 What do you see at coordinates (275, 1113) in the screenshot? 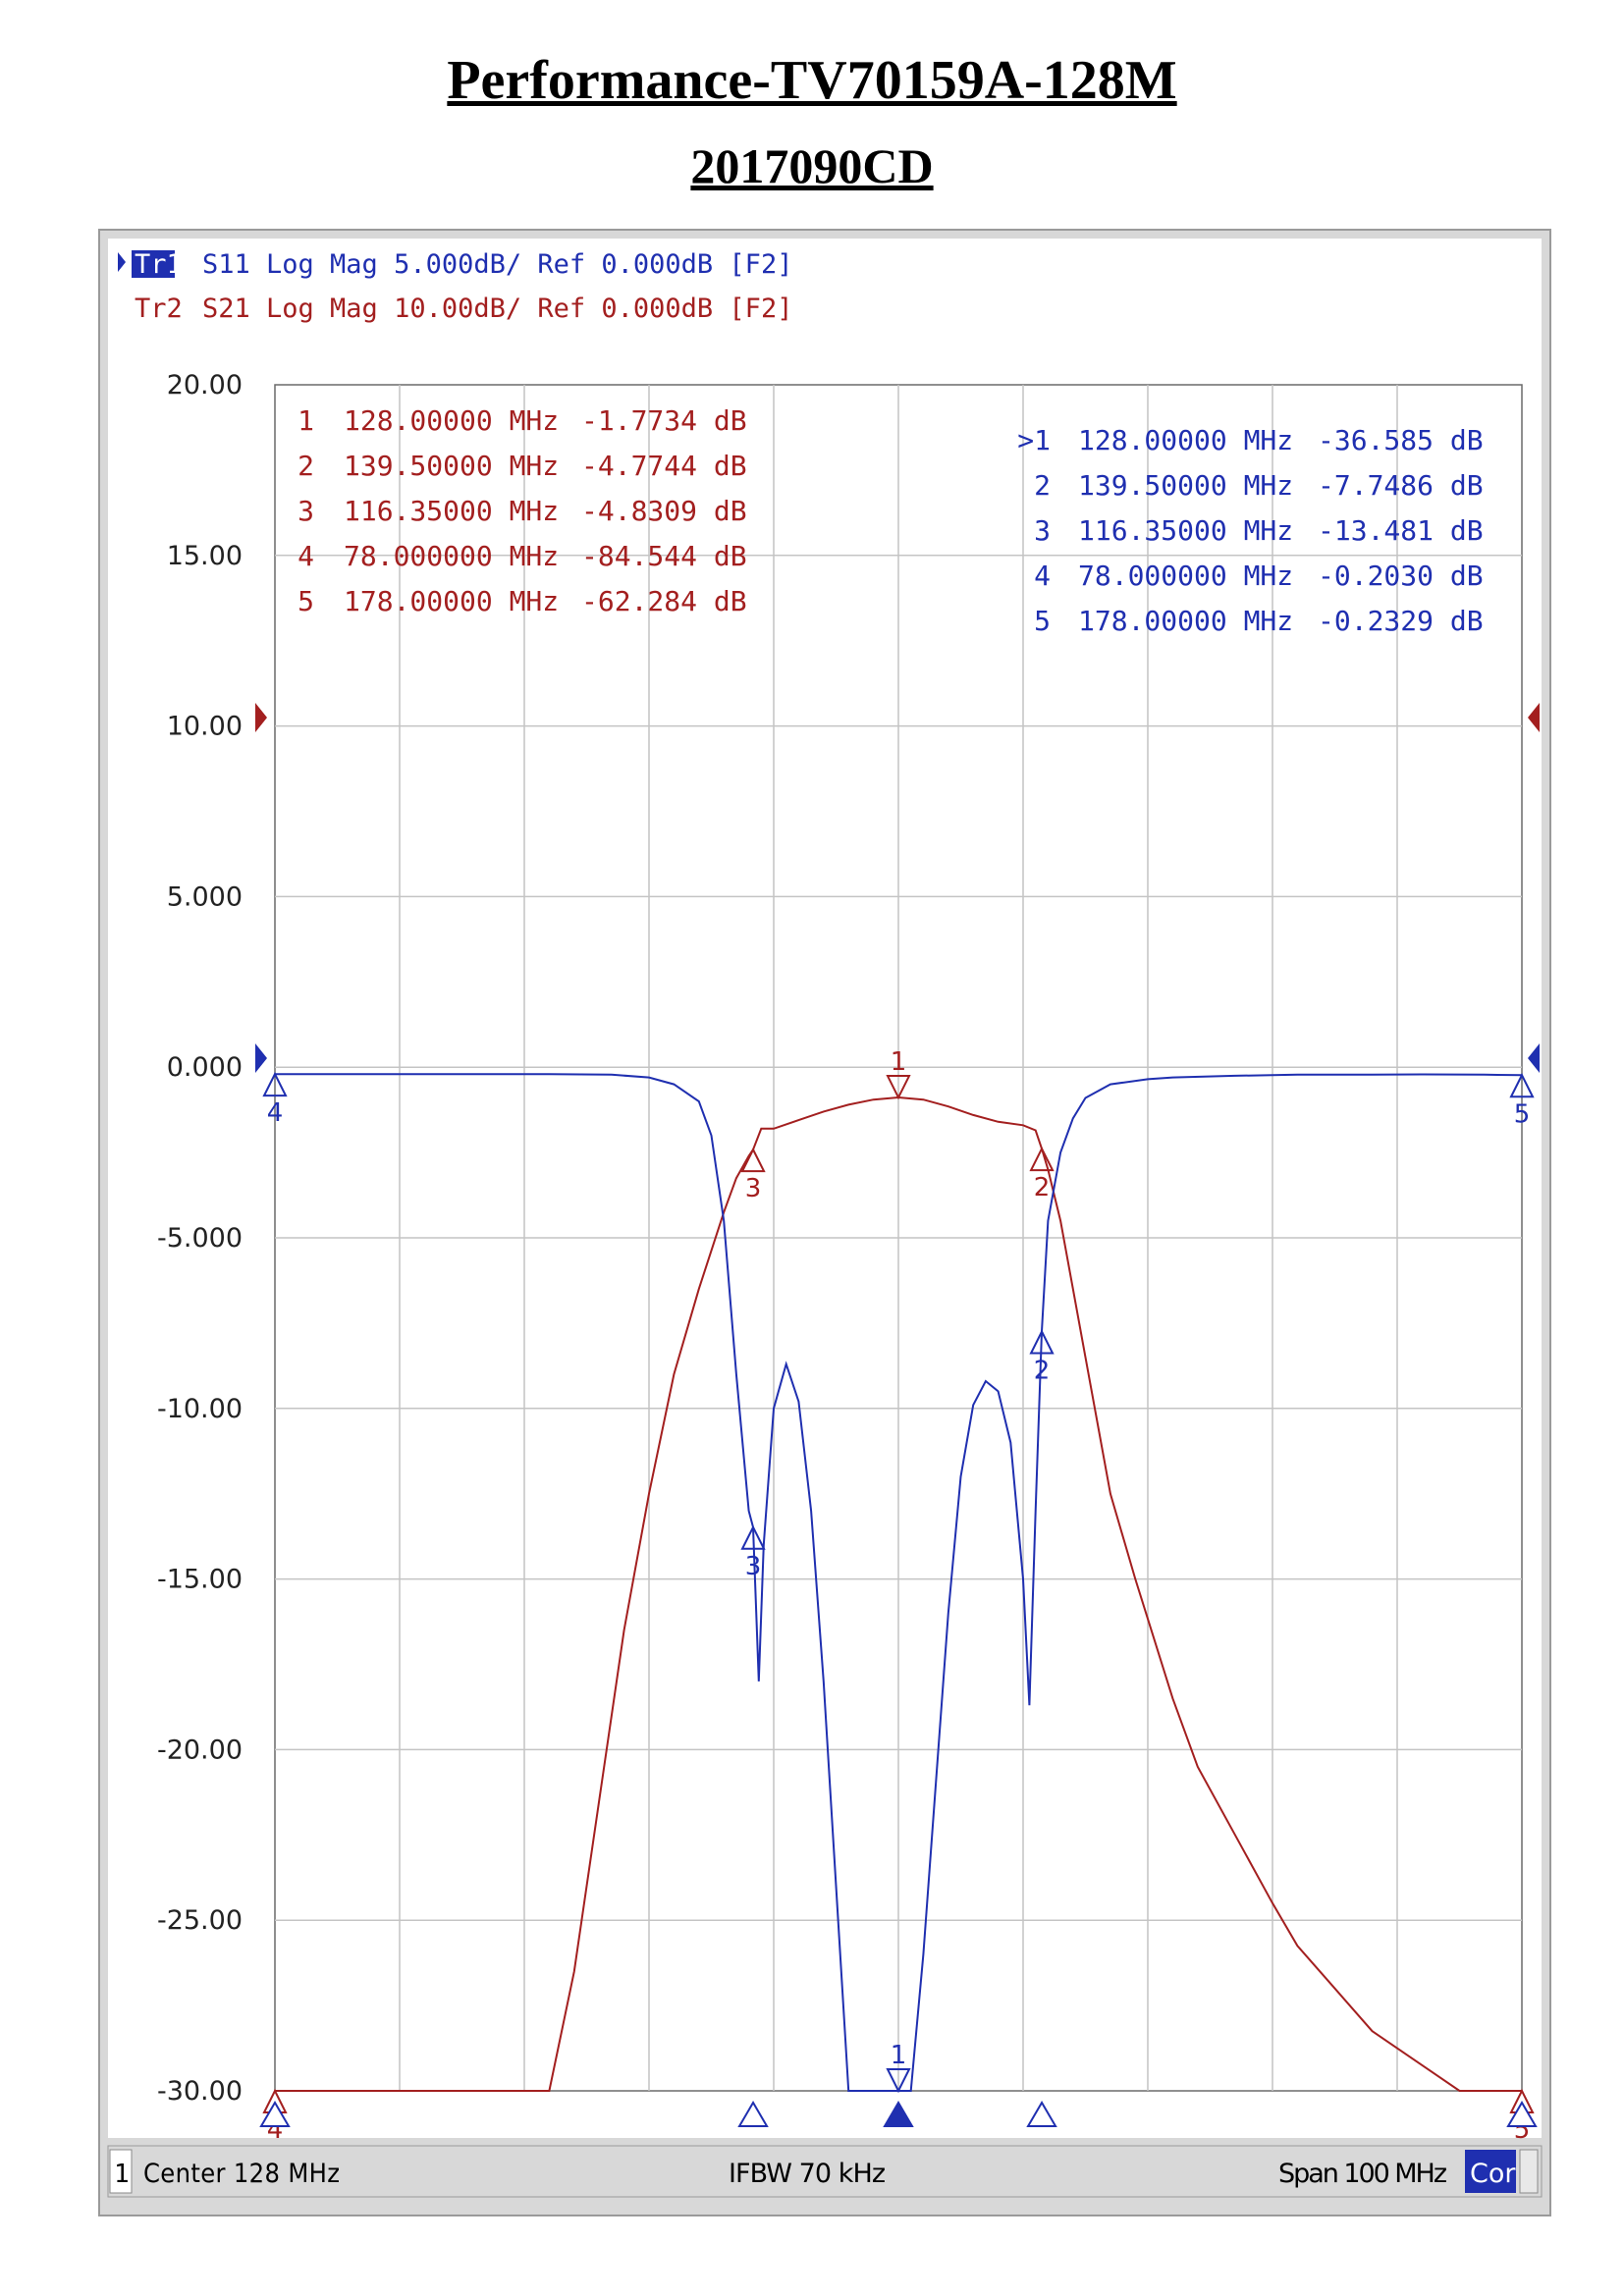
I see `s11-marker-4-label: 4` at bounding box center [275, 1113].